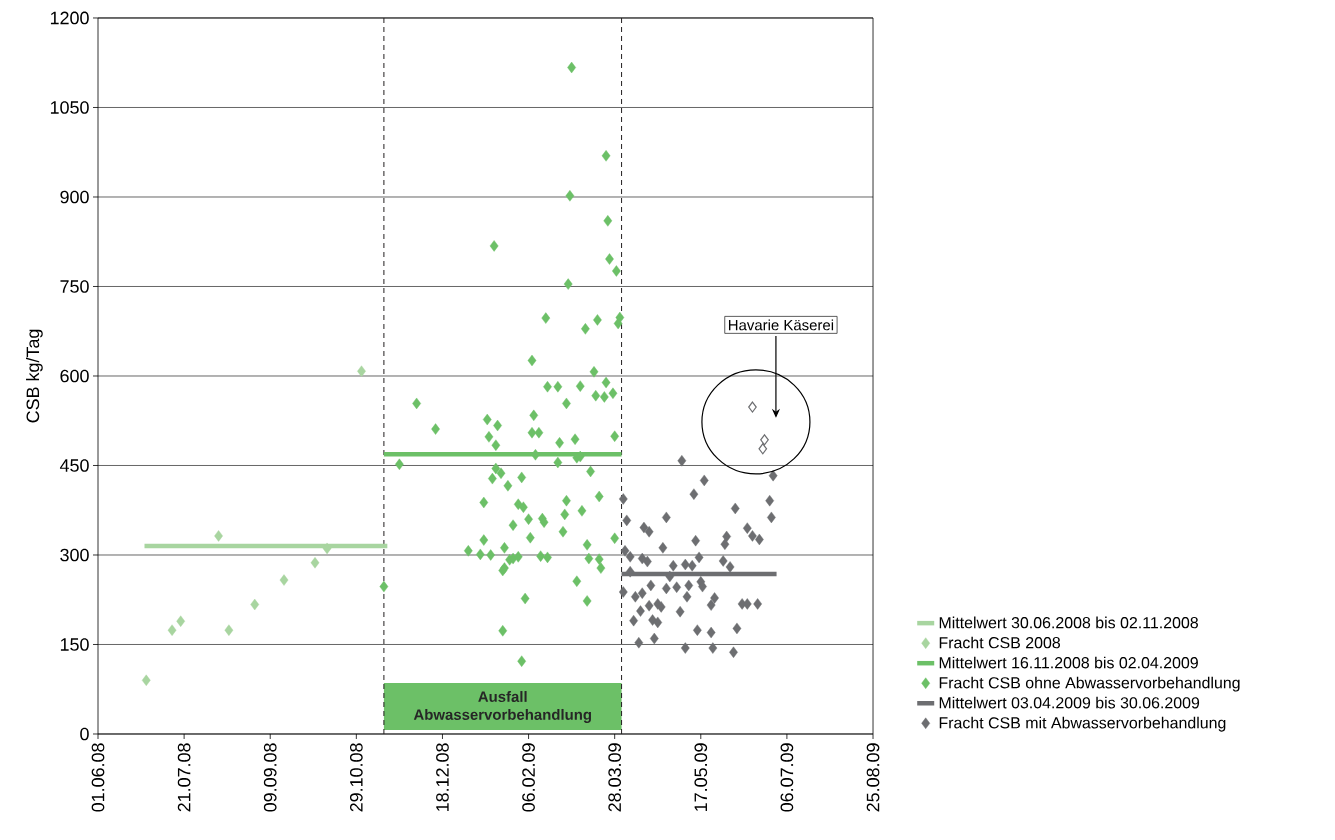 The image size is (1335, 840). What do you see at coordinates (270, 777) in the screenshot?
I see `x-tick-label: 09.09.08` at bounding box center [270, 777].